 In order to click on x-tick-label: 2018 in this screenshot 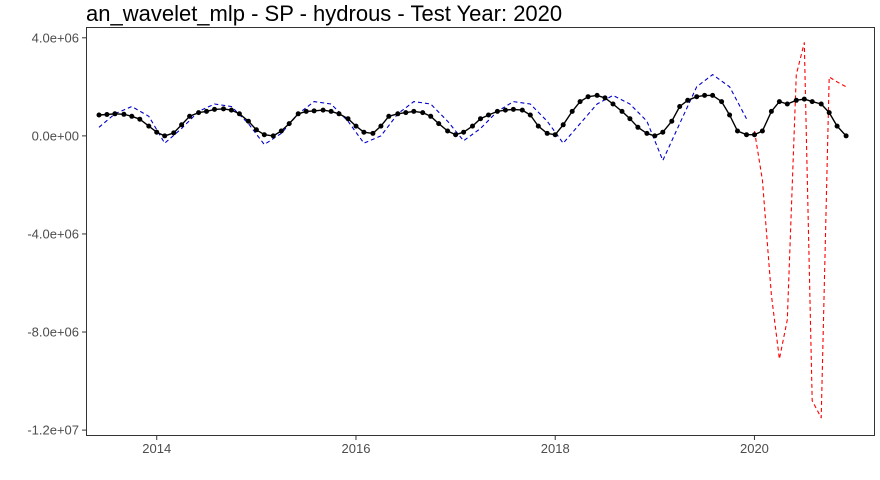, I will do `click(555, 448)`.